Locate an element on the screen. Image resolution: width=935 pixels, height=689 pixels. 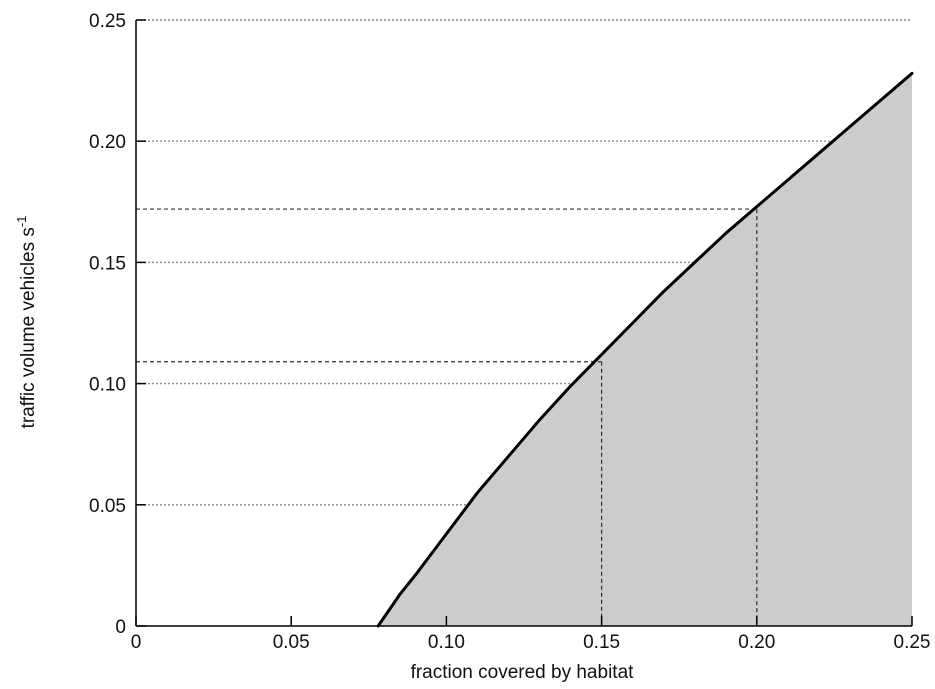
y-tick-label: 0.05 is located at coordinates (107, 506).